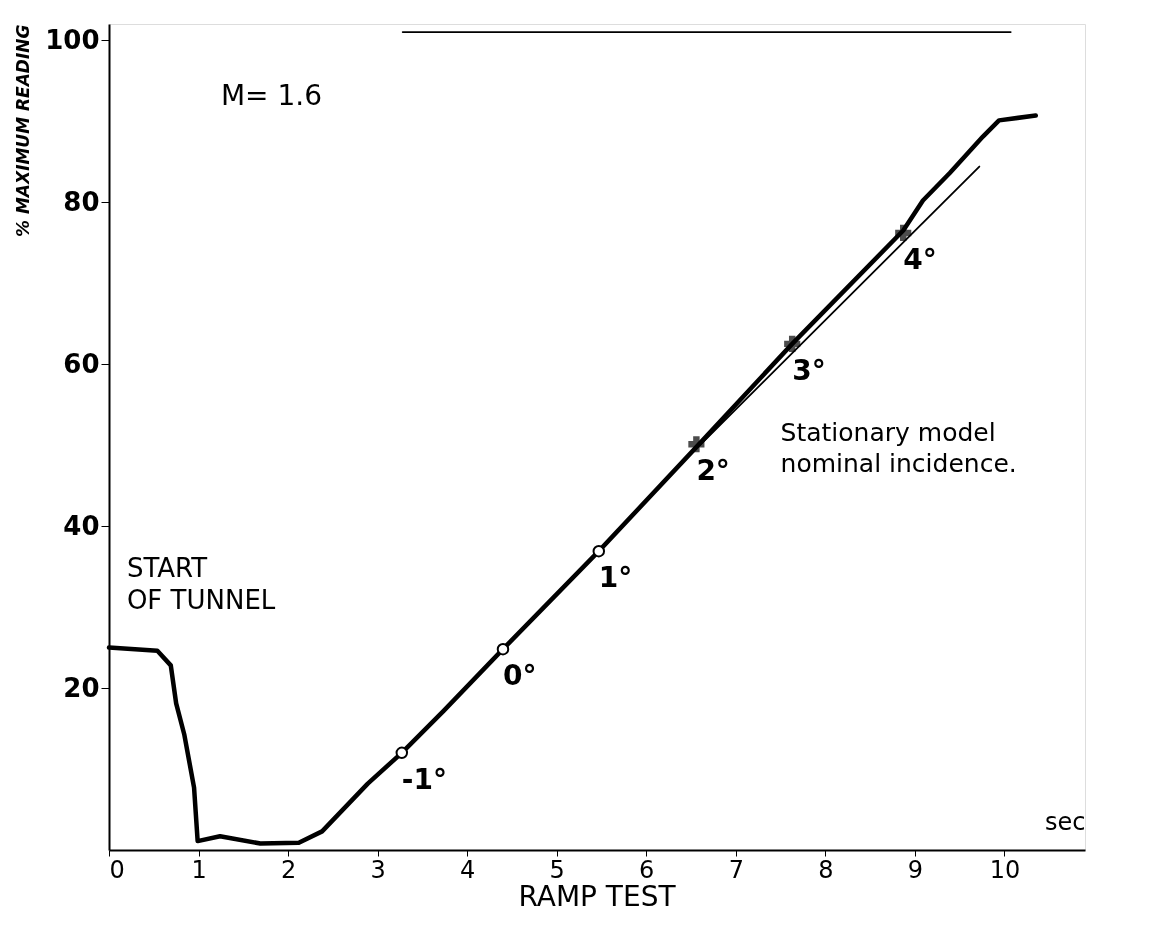 This screenshot has width=1168, height=928. What do you see at coordinates (615, 578) in the screenshot?
I see `annotation: 1°` at bounding box center [615, 578].